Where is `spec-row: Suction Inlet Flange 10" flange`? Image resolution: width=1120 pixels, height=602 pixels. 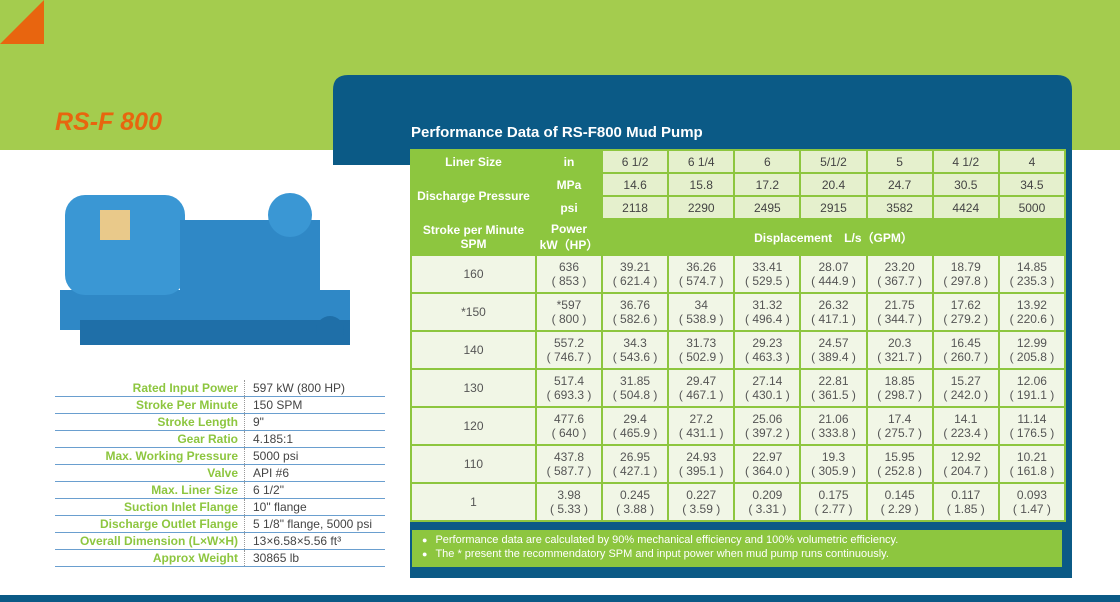 spec-row: Suction Inlet Flange 10" flange is located at coordinates (220, 507).